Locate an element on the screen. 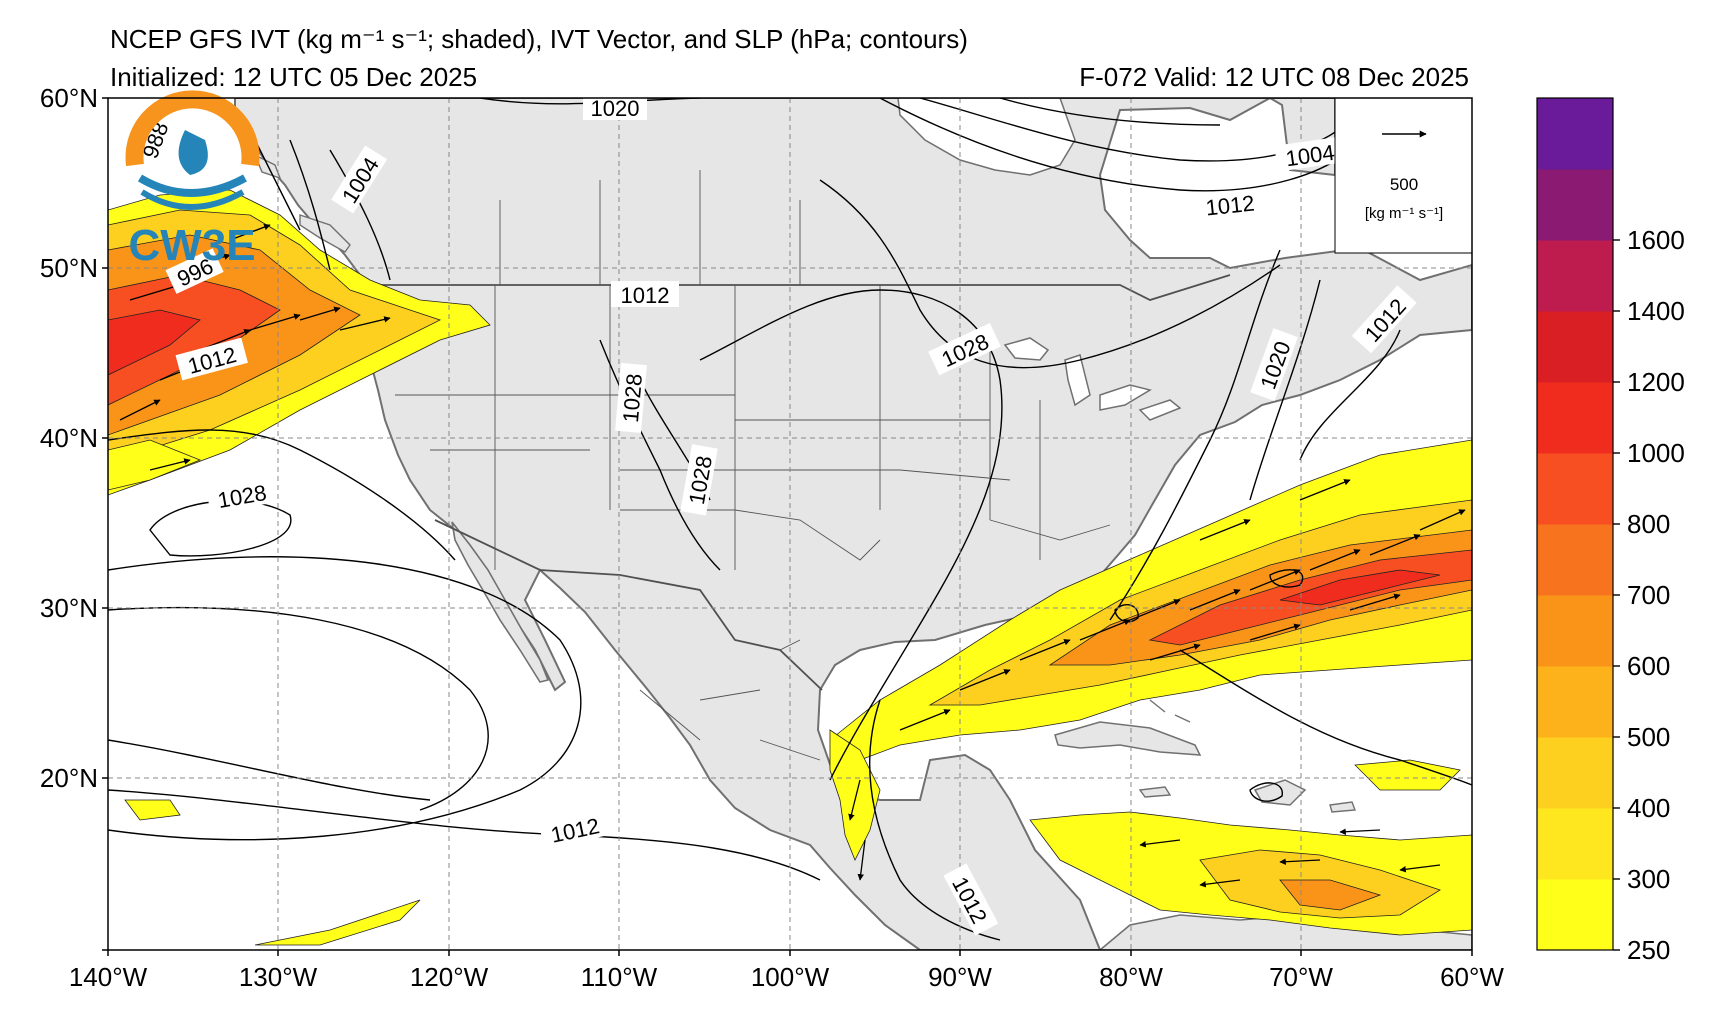 The height and width of the screenshot is (1015, 1715). lon-label: 70°W is located at coordinates (1301, 977).